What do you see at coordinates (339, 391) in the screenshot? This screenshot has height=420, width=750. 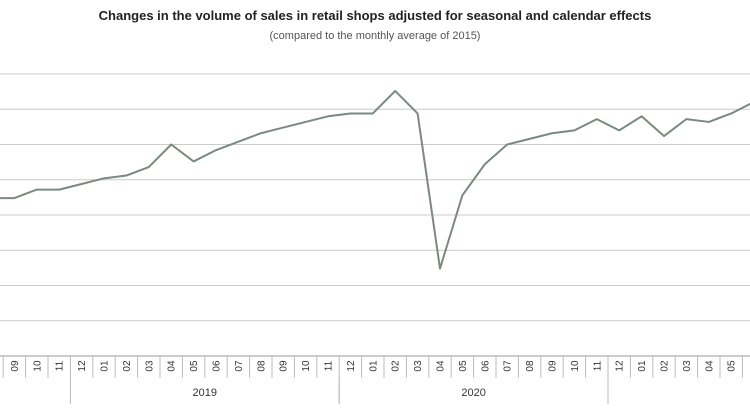 I see `year-labels: 2019 2020` at bounding box center [339, 391].